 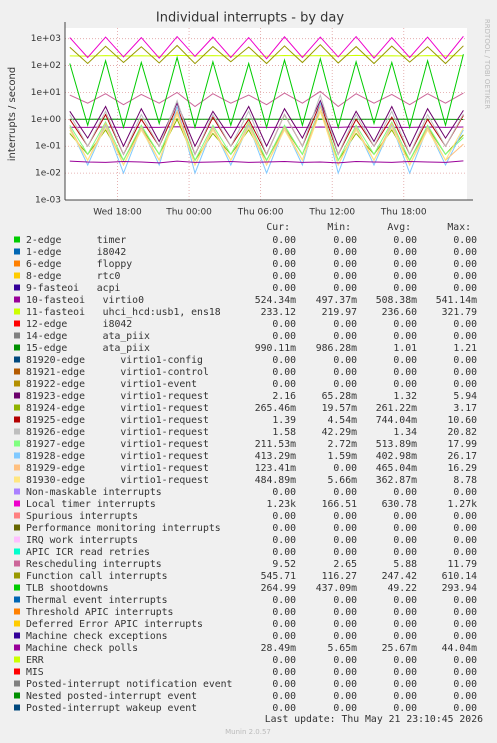 What do you see at coordinates (117, 213) in the screenshot?
I see `x-tick-label: Wed 18:00` at bounding box center [117, 213].